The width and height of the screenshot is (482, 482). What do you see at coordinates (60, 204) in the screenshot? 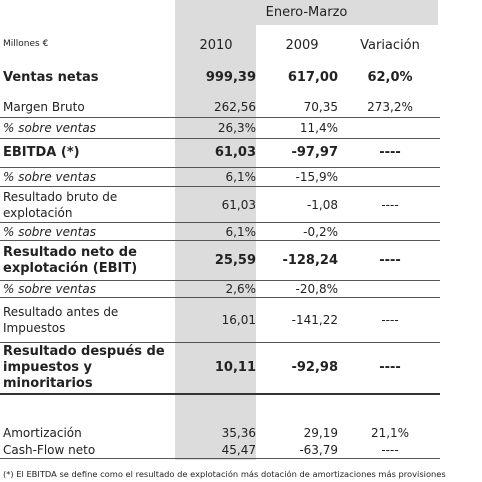
I see `row-label: Resultado bruto de explotación` at bounding box center [60, 204].